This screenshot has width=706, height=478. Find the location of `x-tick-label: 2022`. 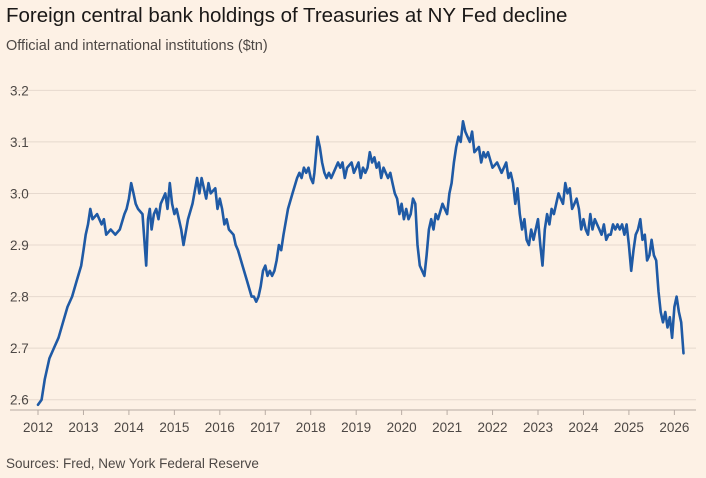

x-tick-label: 2022 is located at coordinates (493, 427).